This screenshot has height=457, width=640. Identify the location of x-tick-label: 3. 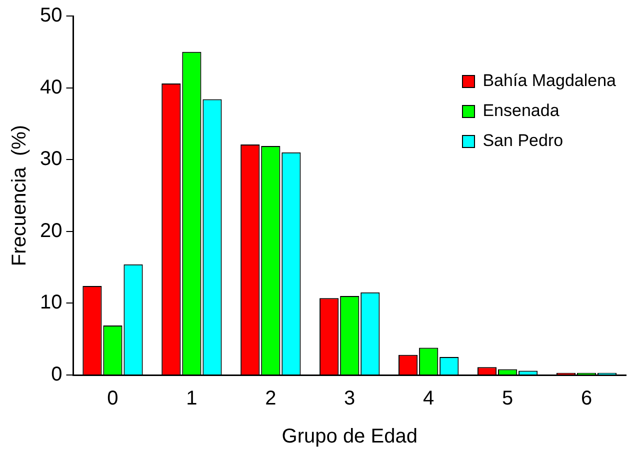
(350, 399).